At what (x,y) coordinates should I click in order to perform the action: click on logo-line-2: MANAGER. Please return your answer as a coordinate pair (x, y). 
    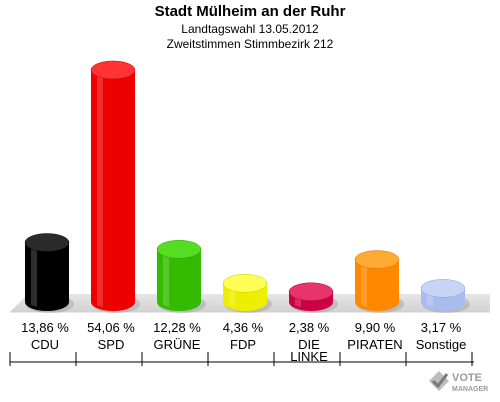
    Looking at the image, I should click on (470, 389).